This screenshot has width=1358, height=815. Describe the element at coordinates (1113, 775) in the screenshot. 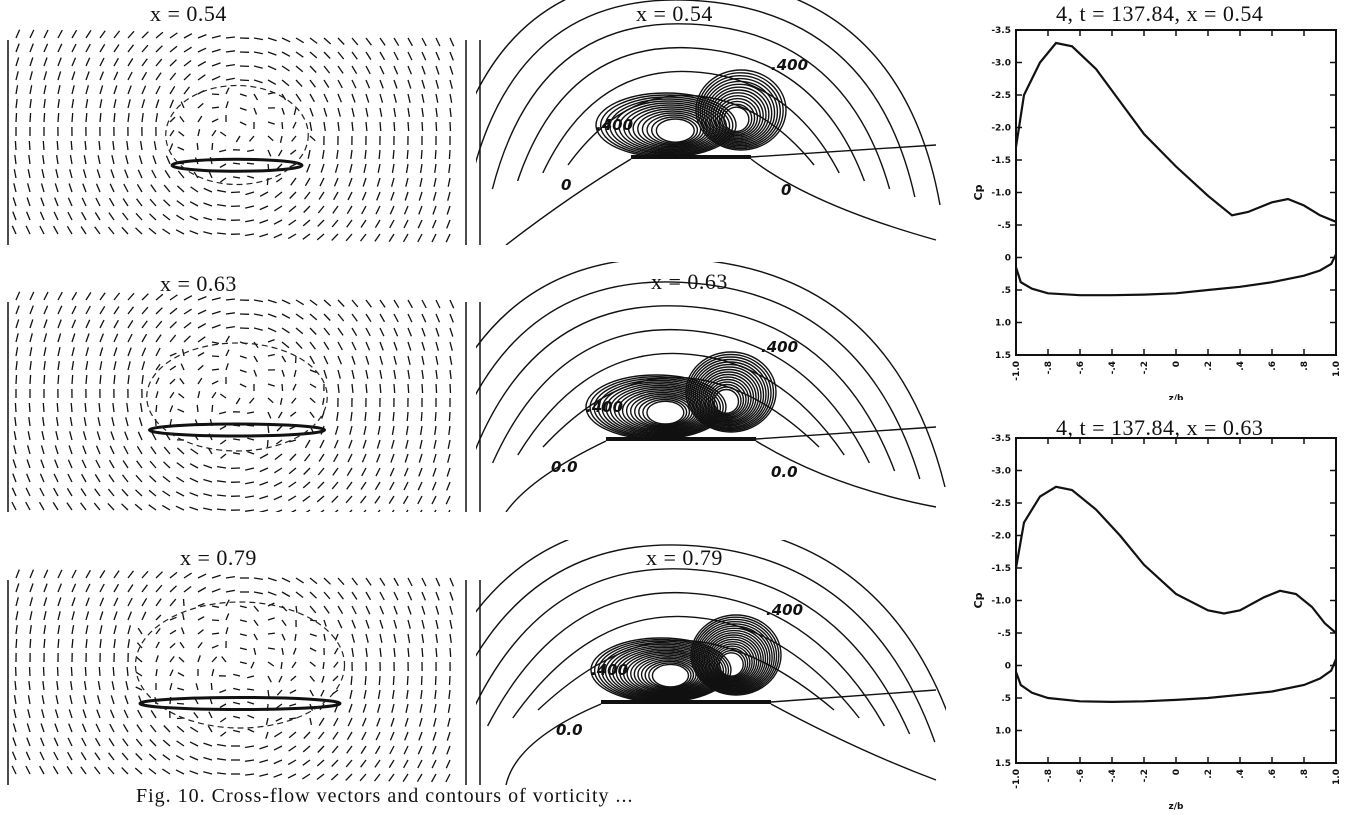

I see `x-tick-label: -.4` at that location.